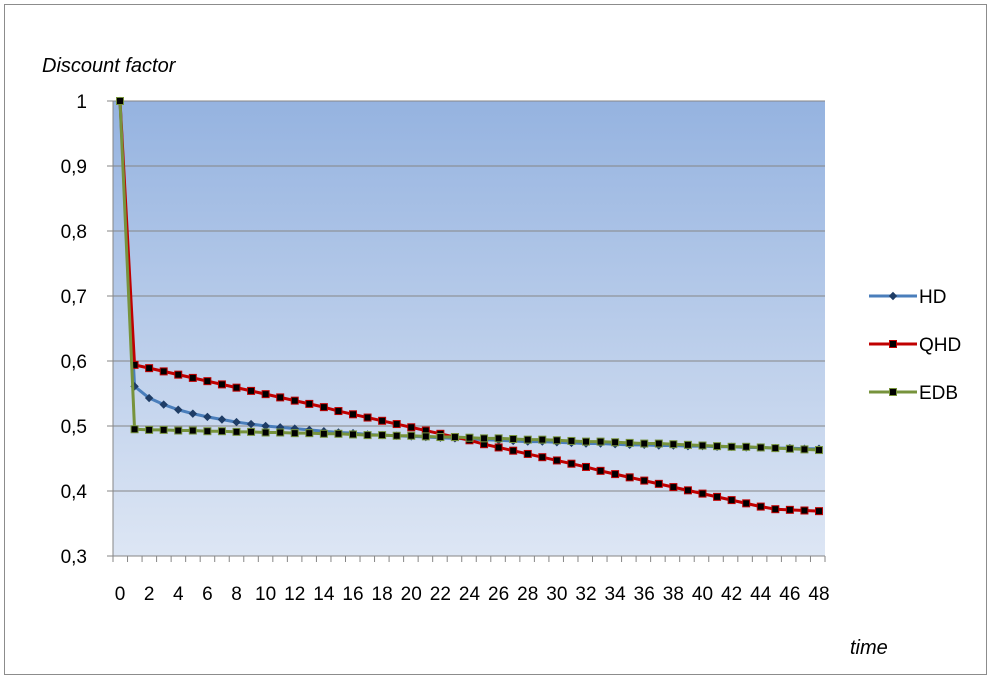  What do you see at coordinates (149, 594) in the screenshot?
I see `x-tick-label: 2` at bounding box center [149, 594].